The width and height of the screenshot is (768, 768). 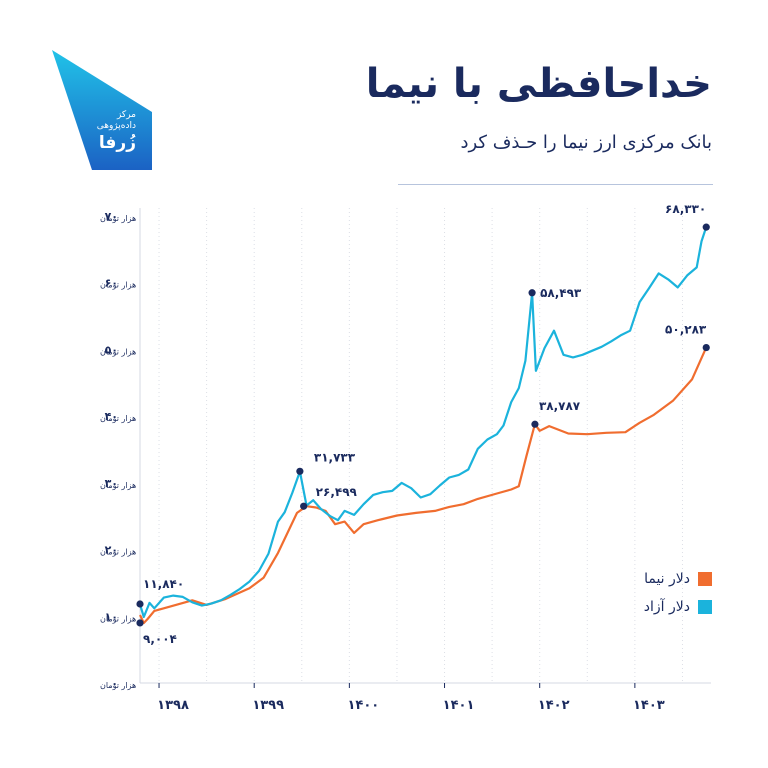 What do you see at coordinates (111, 483) in the screenshot?
I see `y-tick-value: ۳۰` at bounding box center [111, 483].